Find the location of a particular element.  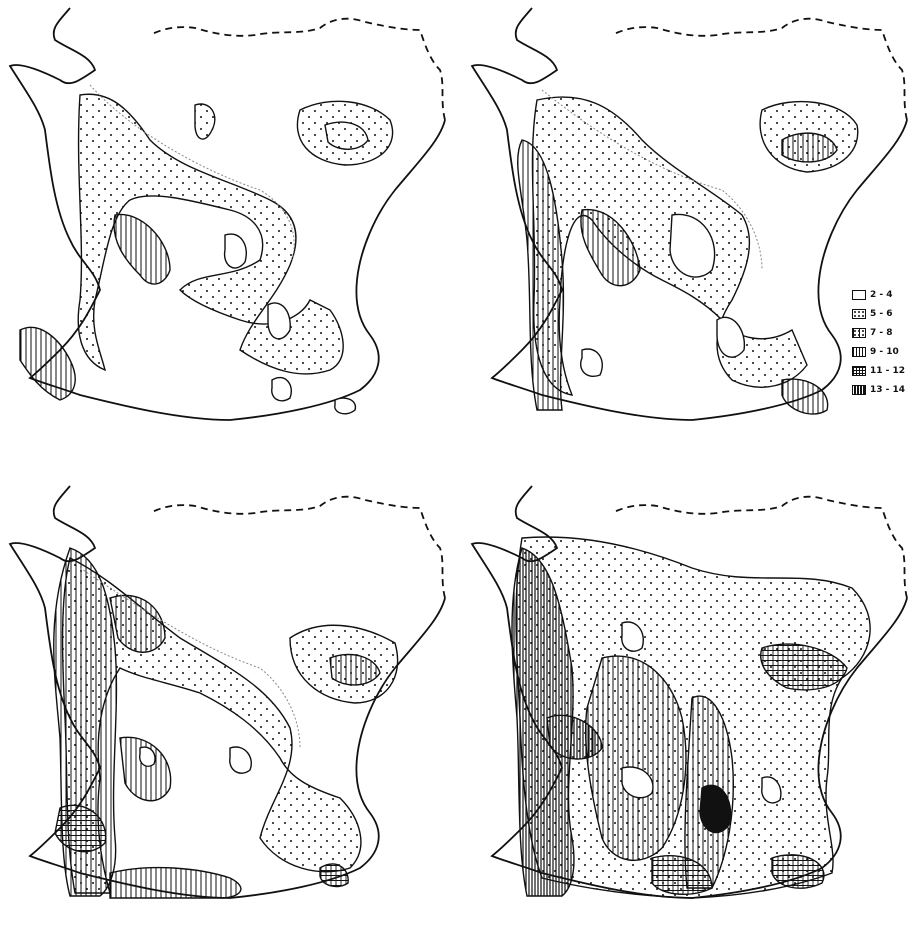

legend: 2 - 4 5 - 6 7 - 8 9 - 10 11 - 12 13 - 14 is located at coordinates (883, 343).